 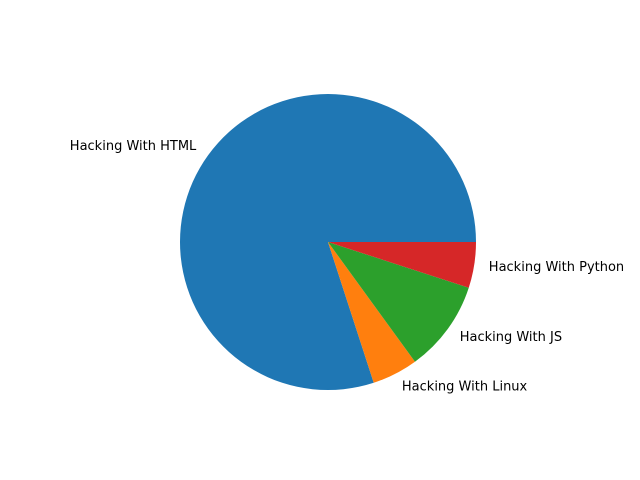 What do you see at coordinates (133, 146) in the screenshot?
I see `pie-label-hacking-with-html: Hacking With HTML` at bounding box center [133, 146].